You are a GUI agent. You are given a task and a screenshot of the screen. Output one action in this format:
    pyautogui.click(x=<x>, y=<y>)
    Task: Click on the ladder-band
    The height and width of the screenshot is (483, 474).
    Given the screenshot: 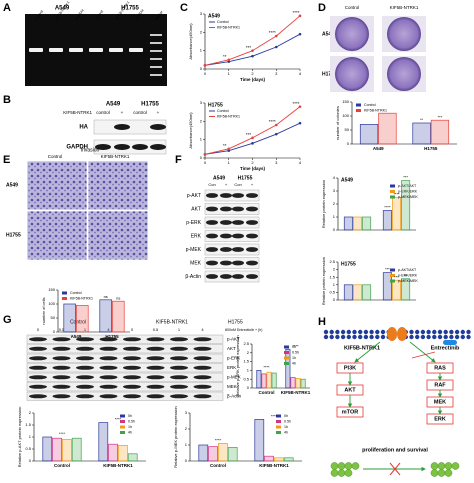 What is the action you would take?
    pyautogui.click(x=156, y=59)
    